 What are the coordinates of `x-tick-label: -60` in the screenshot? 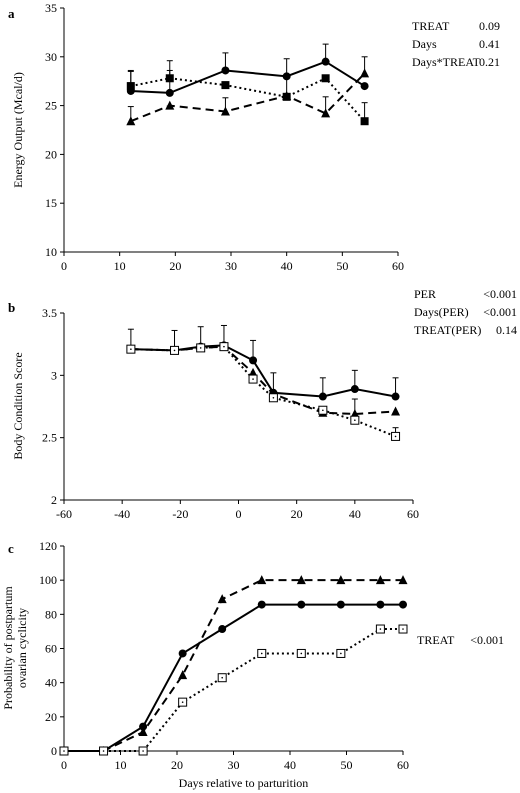 It's located at (64, 514).